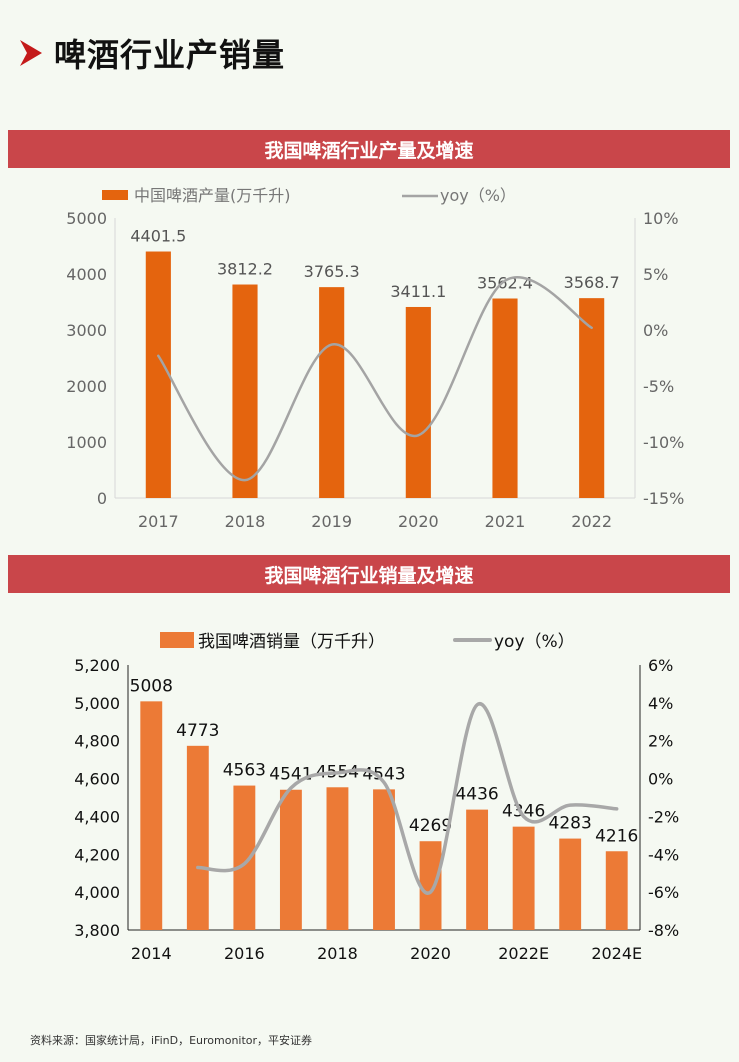 The height and width of the screenshot is (1062, 739). Describe the element at coordinates (212, 195) in the screenshot. I see `legend-bar-label: 中国啤酒产量(万千升)` at that location.